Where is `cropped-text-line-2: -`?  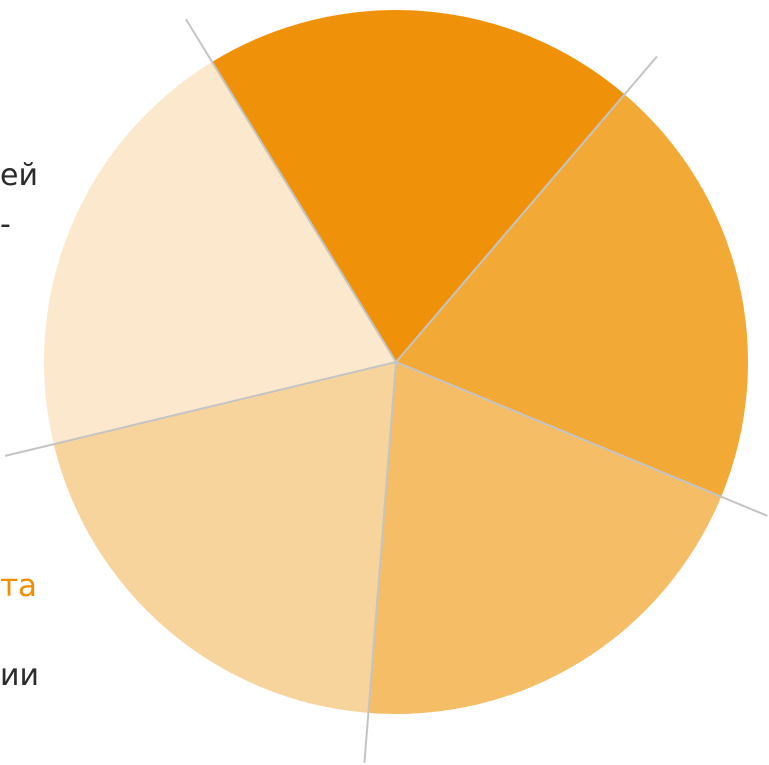 cropped-text-line-2: - is located at coordinates (5, 224).